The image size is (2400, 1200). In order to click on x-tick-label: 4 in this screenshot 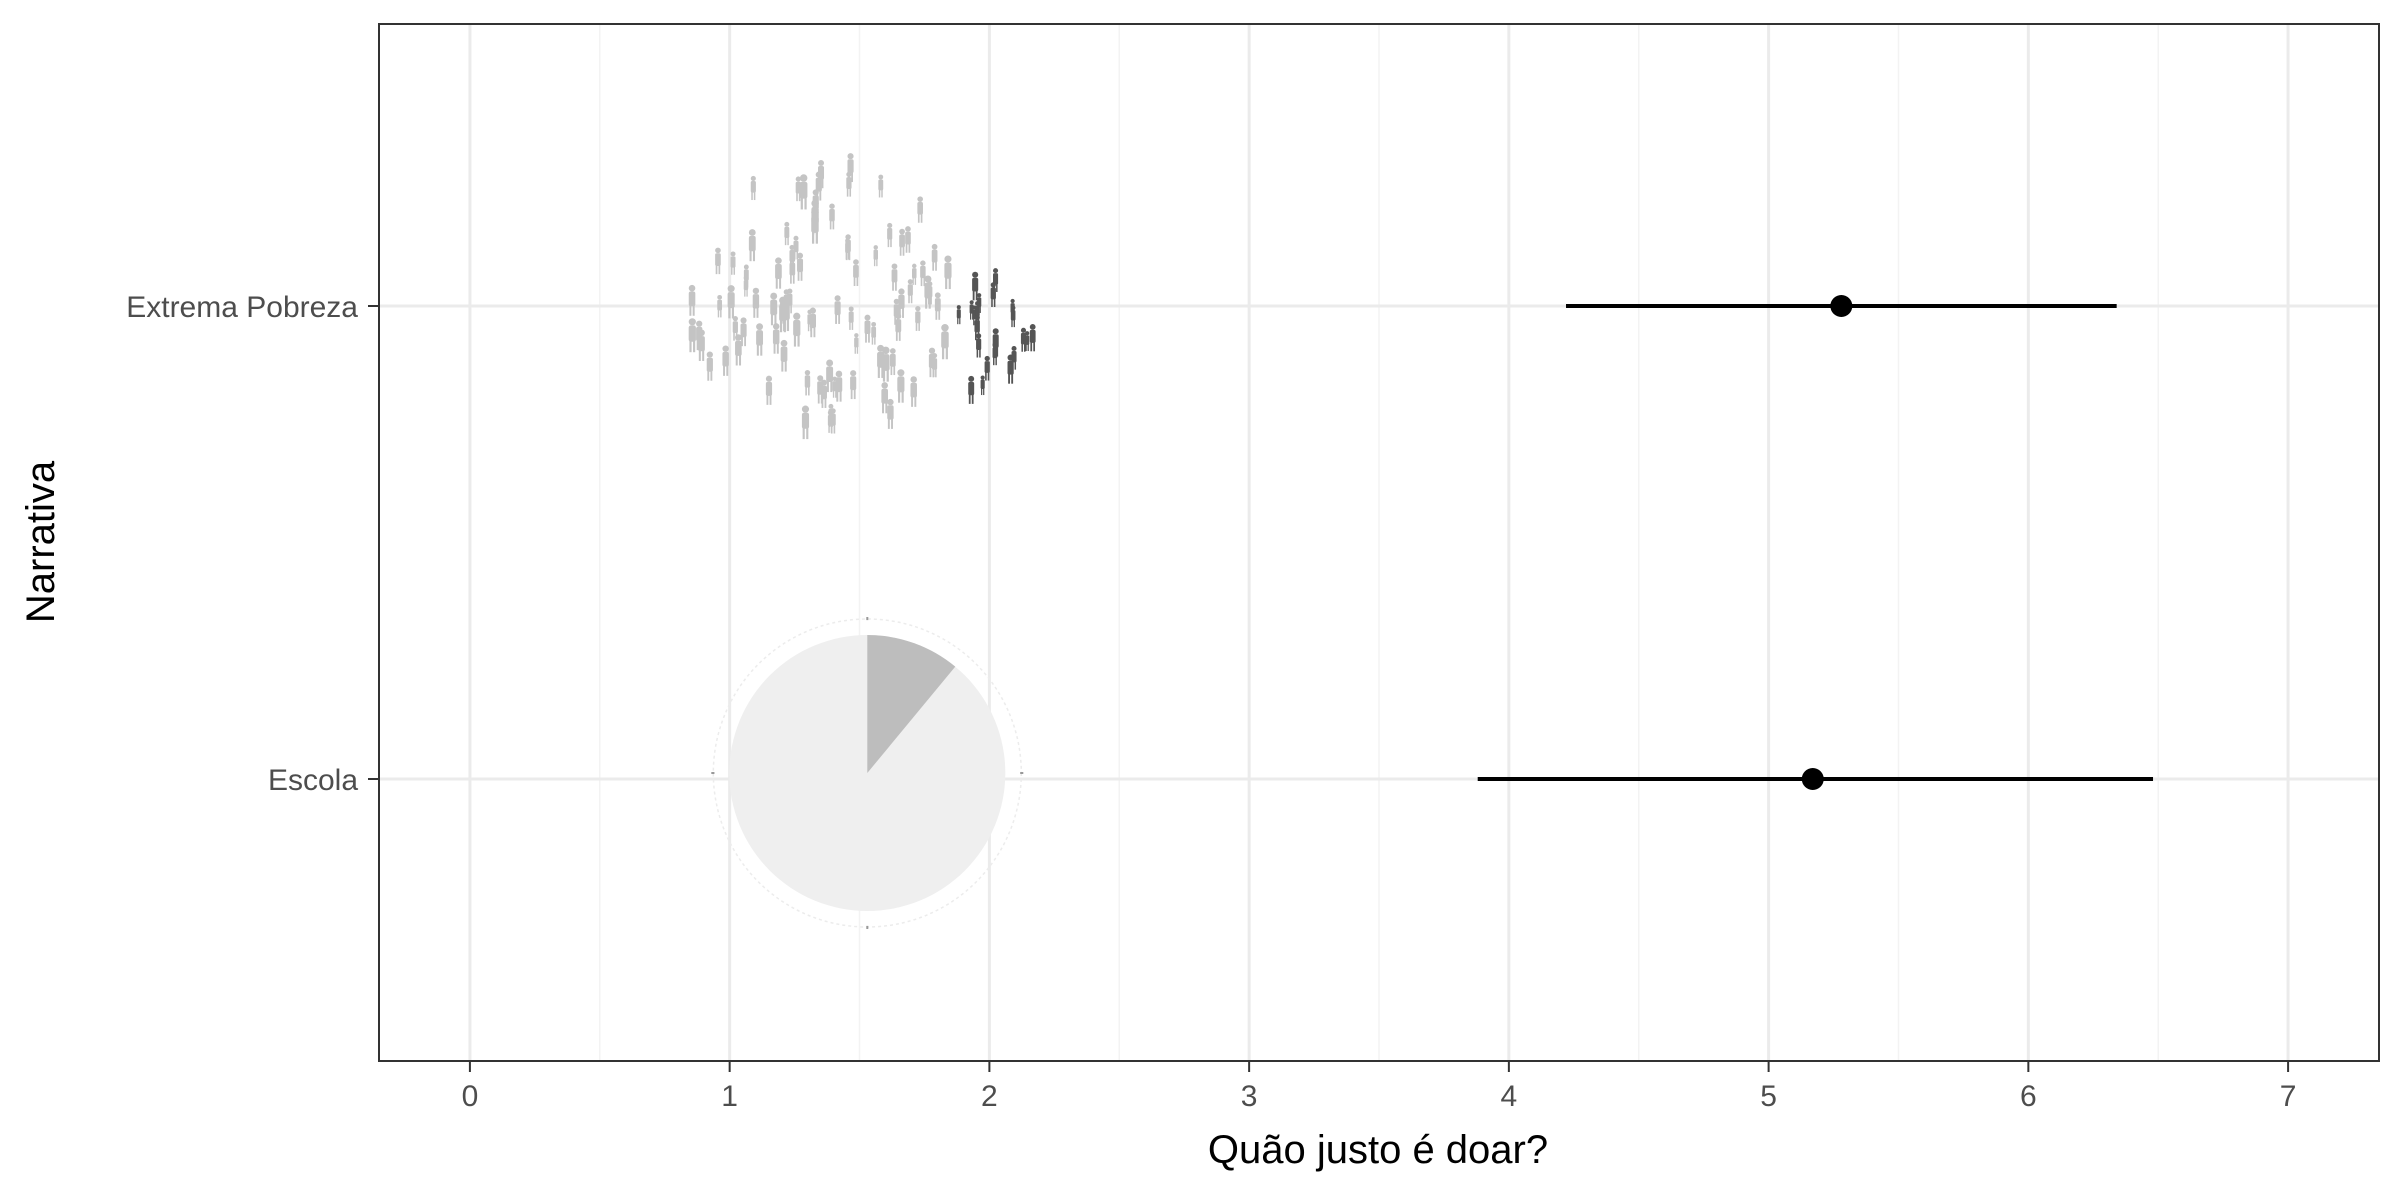, I will do `click(1509, 1096)`.